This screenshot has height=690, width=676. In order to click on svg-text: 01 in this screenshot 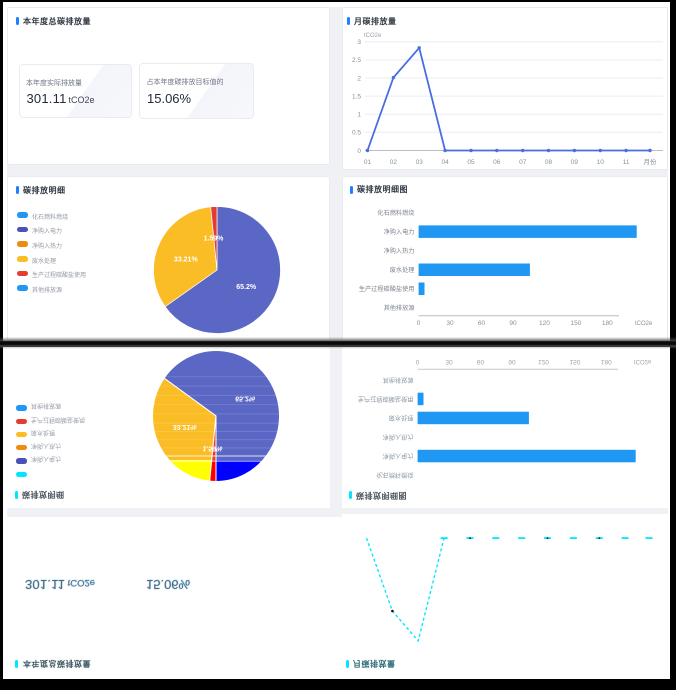, I will do `click(368, 162)`.